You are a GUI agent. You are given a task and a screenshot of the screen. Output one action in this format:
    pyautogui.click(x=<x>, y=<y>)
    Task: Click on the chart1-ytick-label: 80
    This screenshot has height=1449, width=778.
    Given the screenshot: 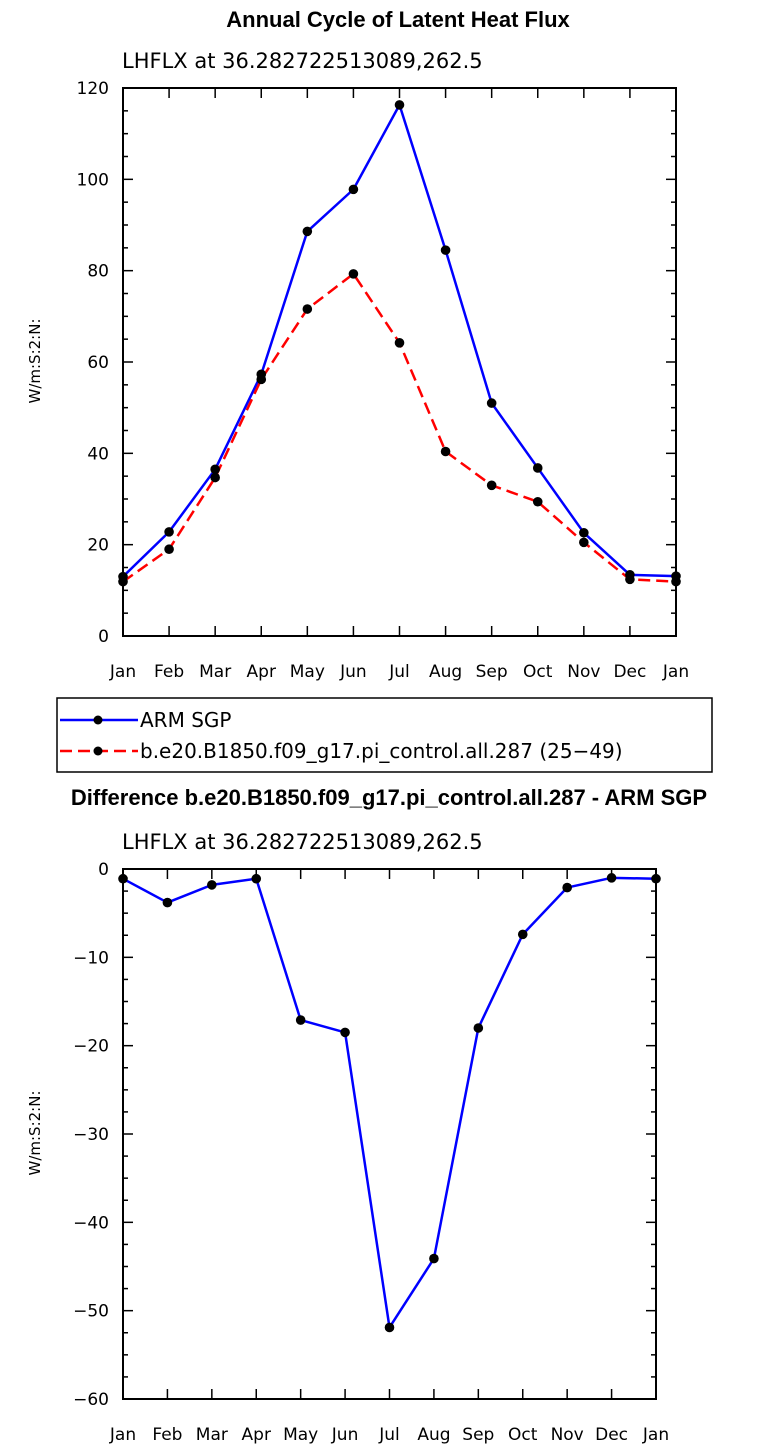 What is the action you would take?
    pyautogui.click(x=98, y=272)
    